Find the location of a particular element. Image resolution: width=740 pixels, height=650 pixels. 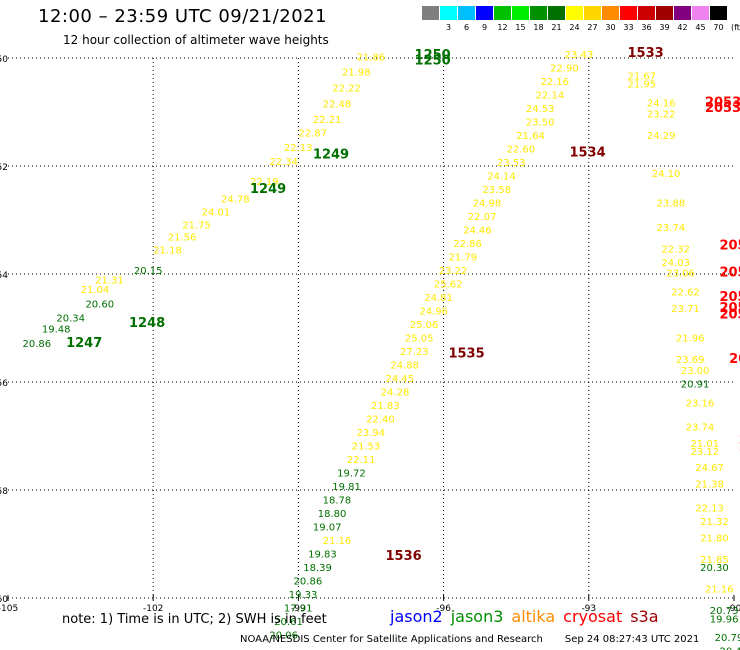

wave-height-label: 20.06 is located at coordinates (283, 636).